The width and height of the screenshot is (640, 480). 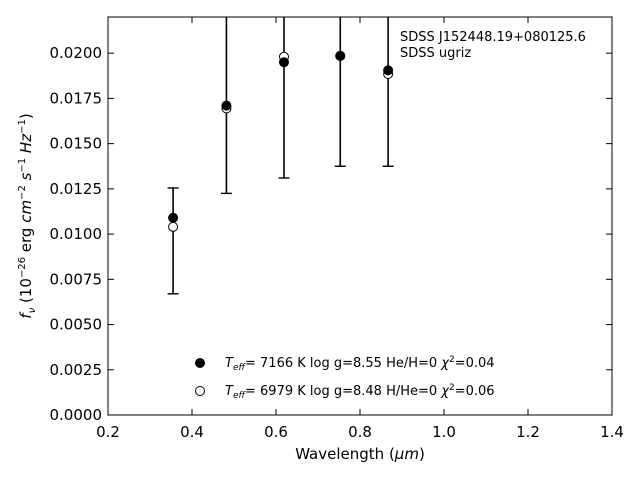 What do you see at coordinates (360, 364) in the screenshot?
I see `legend-entry-1: Teff= 7166 K log g=8.55 He/H=0 χ2=0.04` at bounding box center [360, 364].